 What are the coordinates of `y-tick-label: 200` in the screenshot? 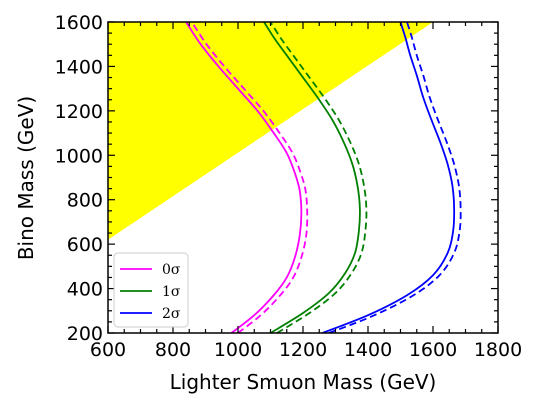 It's located at (85, 334).